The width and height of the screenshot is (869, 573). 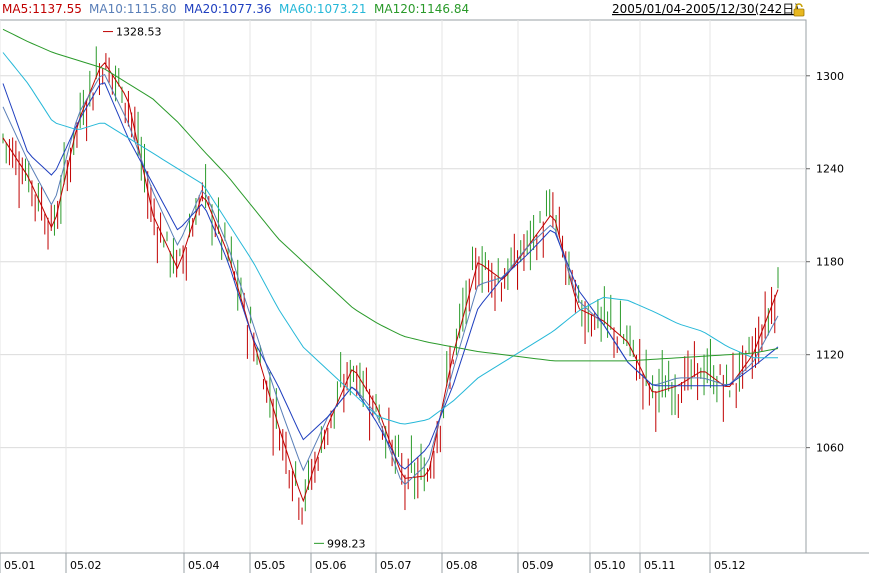 What do you see at coordinates (133, 9) in the screenshot?
I see `legend-ma10: MA10:1115.80` at bounding box center [133, 9].